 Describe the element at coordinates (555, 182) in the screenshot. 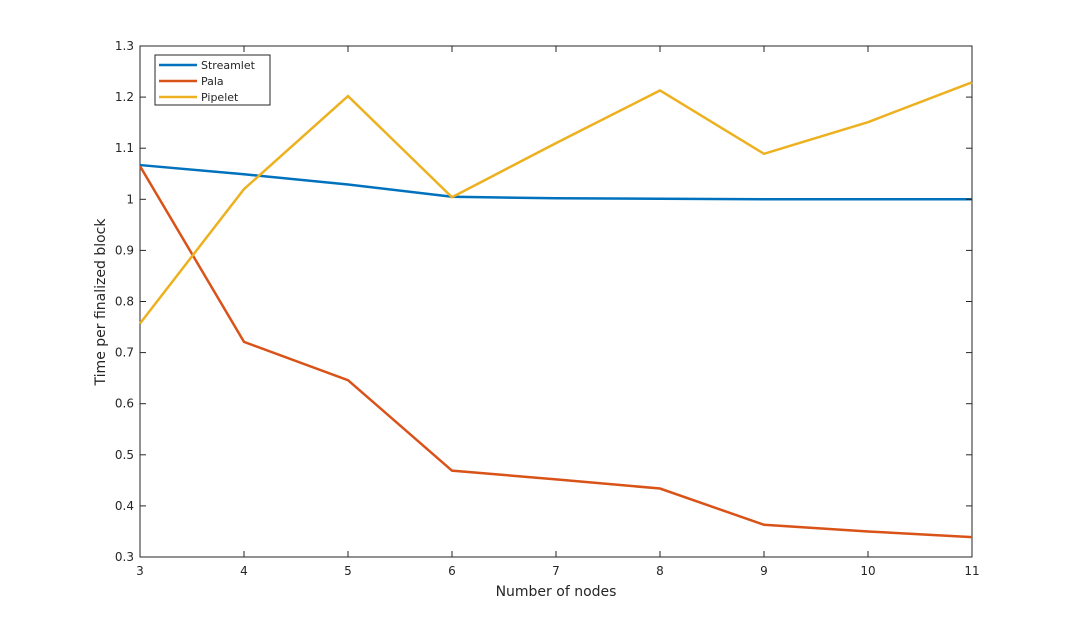

I see `series-line-streamlet` at that location.